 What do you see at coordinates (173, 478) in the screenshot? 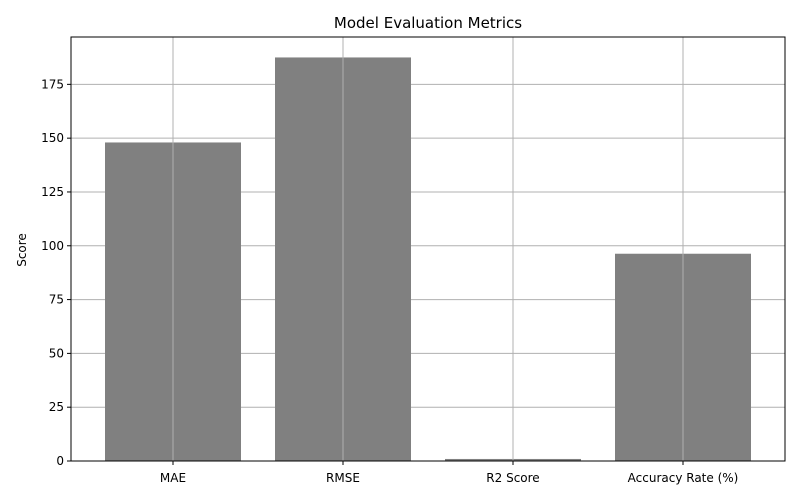
I see `x-tick-label: MAE` at bounding box center [173, 478].